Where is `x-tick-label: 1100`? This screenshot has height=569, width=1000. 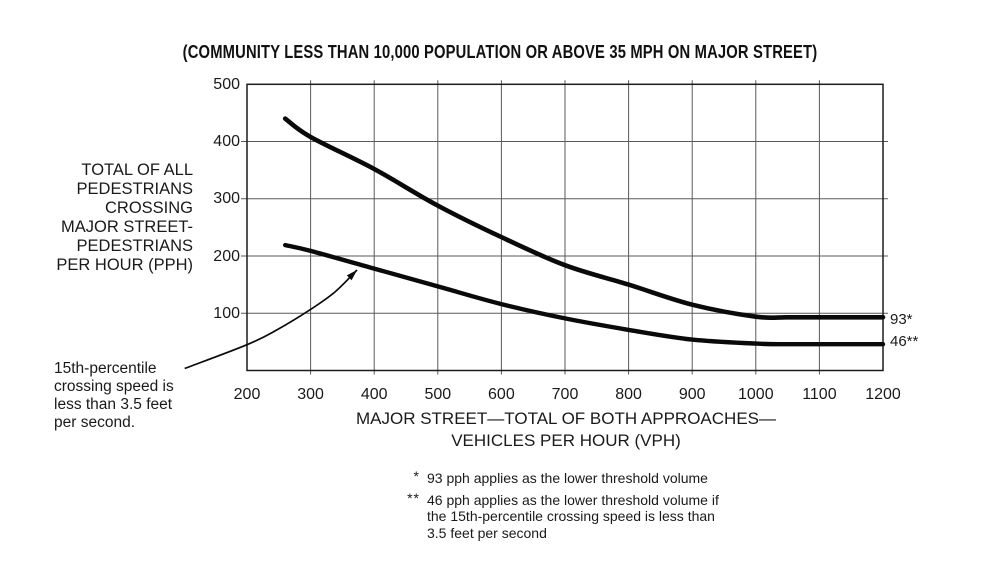
x-tick-label: 1100 is located at coordinates (819, 394).